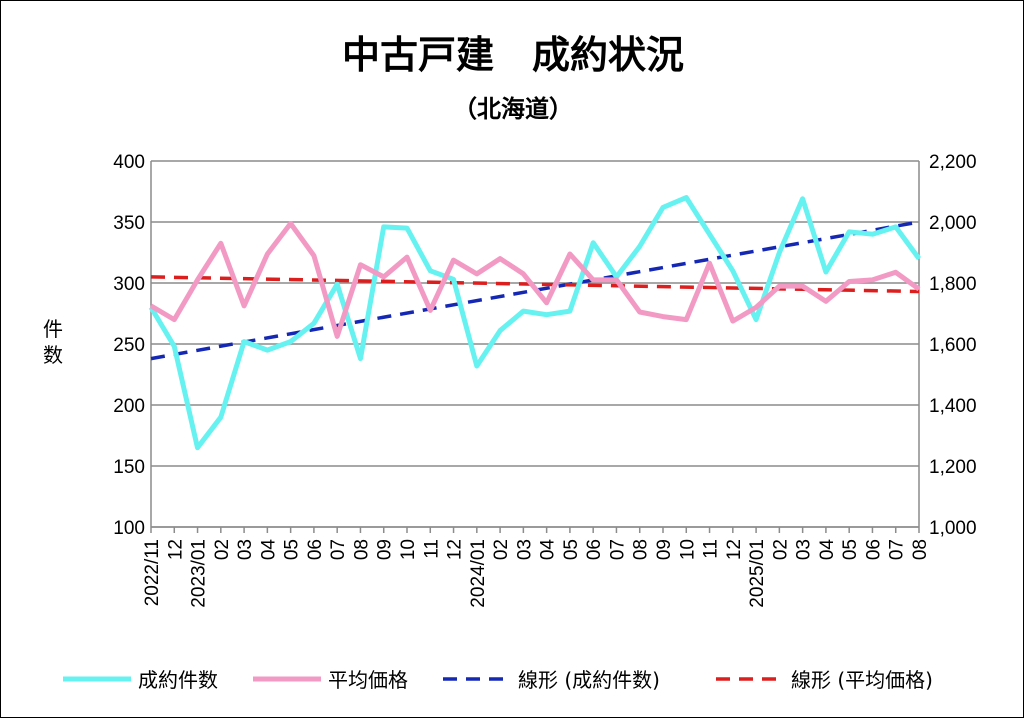 The image size is (1024, 719). What do you see at coordinates (953, 467) in the screenshot?
I see `y-right-tick-label: 1,200` at bounding box center [953, 467].